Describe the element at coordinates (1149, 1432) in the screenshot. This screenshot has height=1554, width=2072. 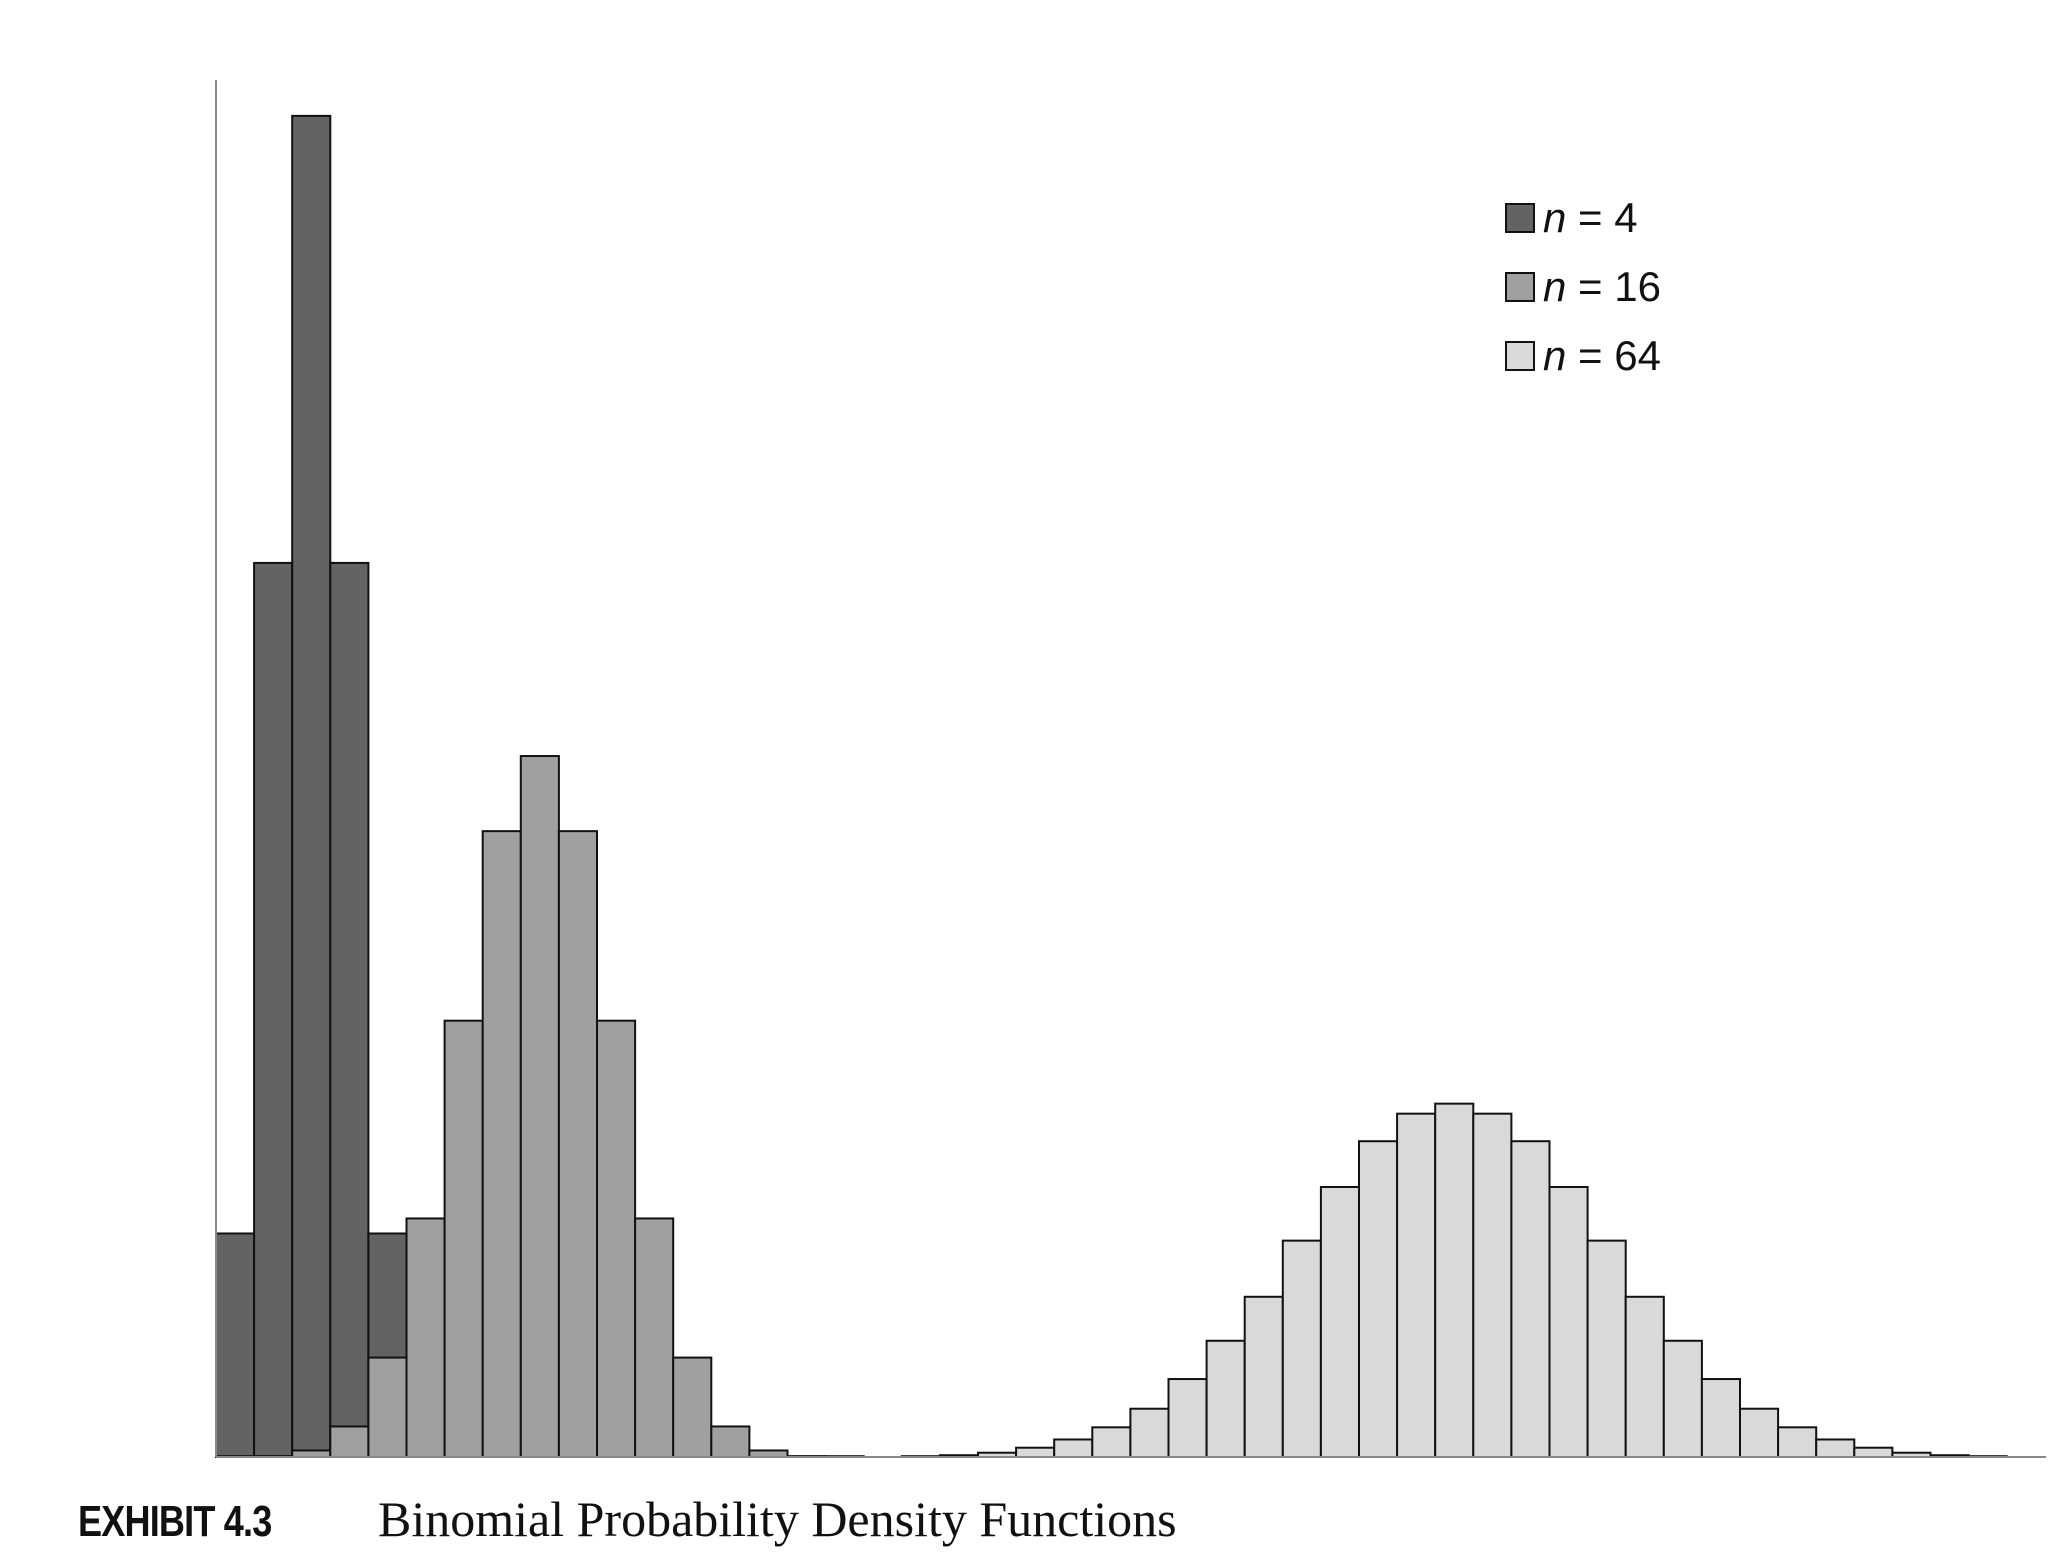
I see `bar-series-3-k24` at that location.